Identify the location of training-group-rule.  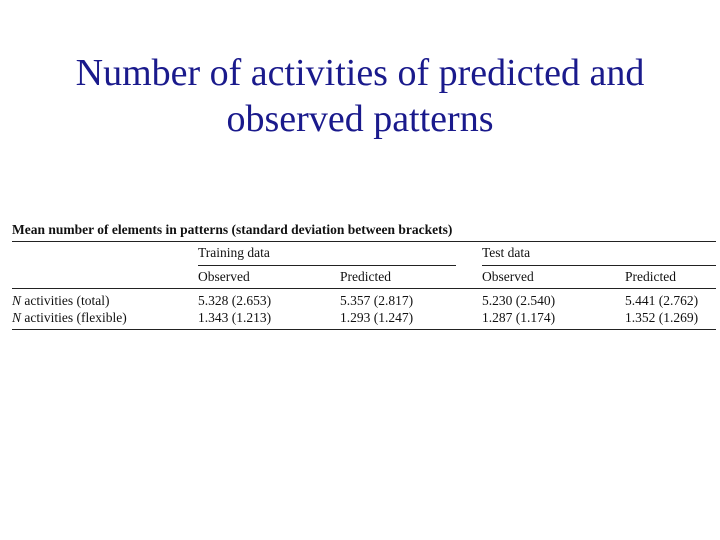
(327, 265).